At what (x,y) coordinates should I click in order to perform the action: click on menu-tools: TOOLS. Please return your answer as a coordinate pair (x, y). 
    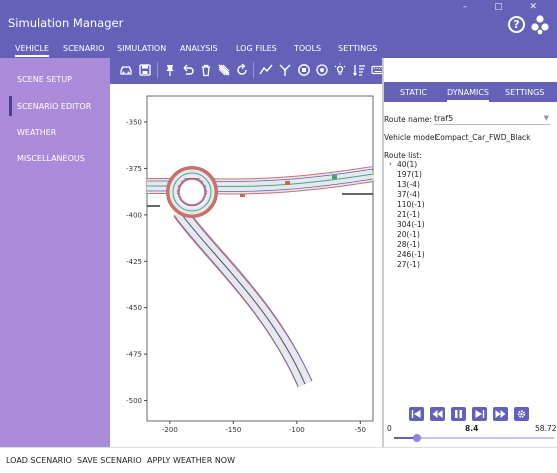
    Looking at the image, I should click on (308, 48).